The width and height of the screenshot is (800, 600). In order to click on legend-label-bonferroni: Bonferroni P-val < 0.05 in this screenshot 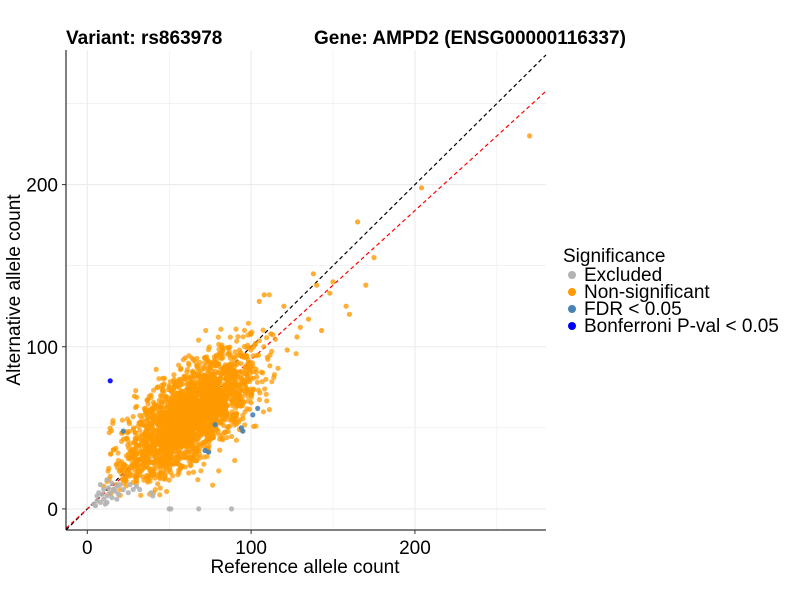, I will do `click(681, 326)`.